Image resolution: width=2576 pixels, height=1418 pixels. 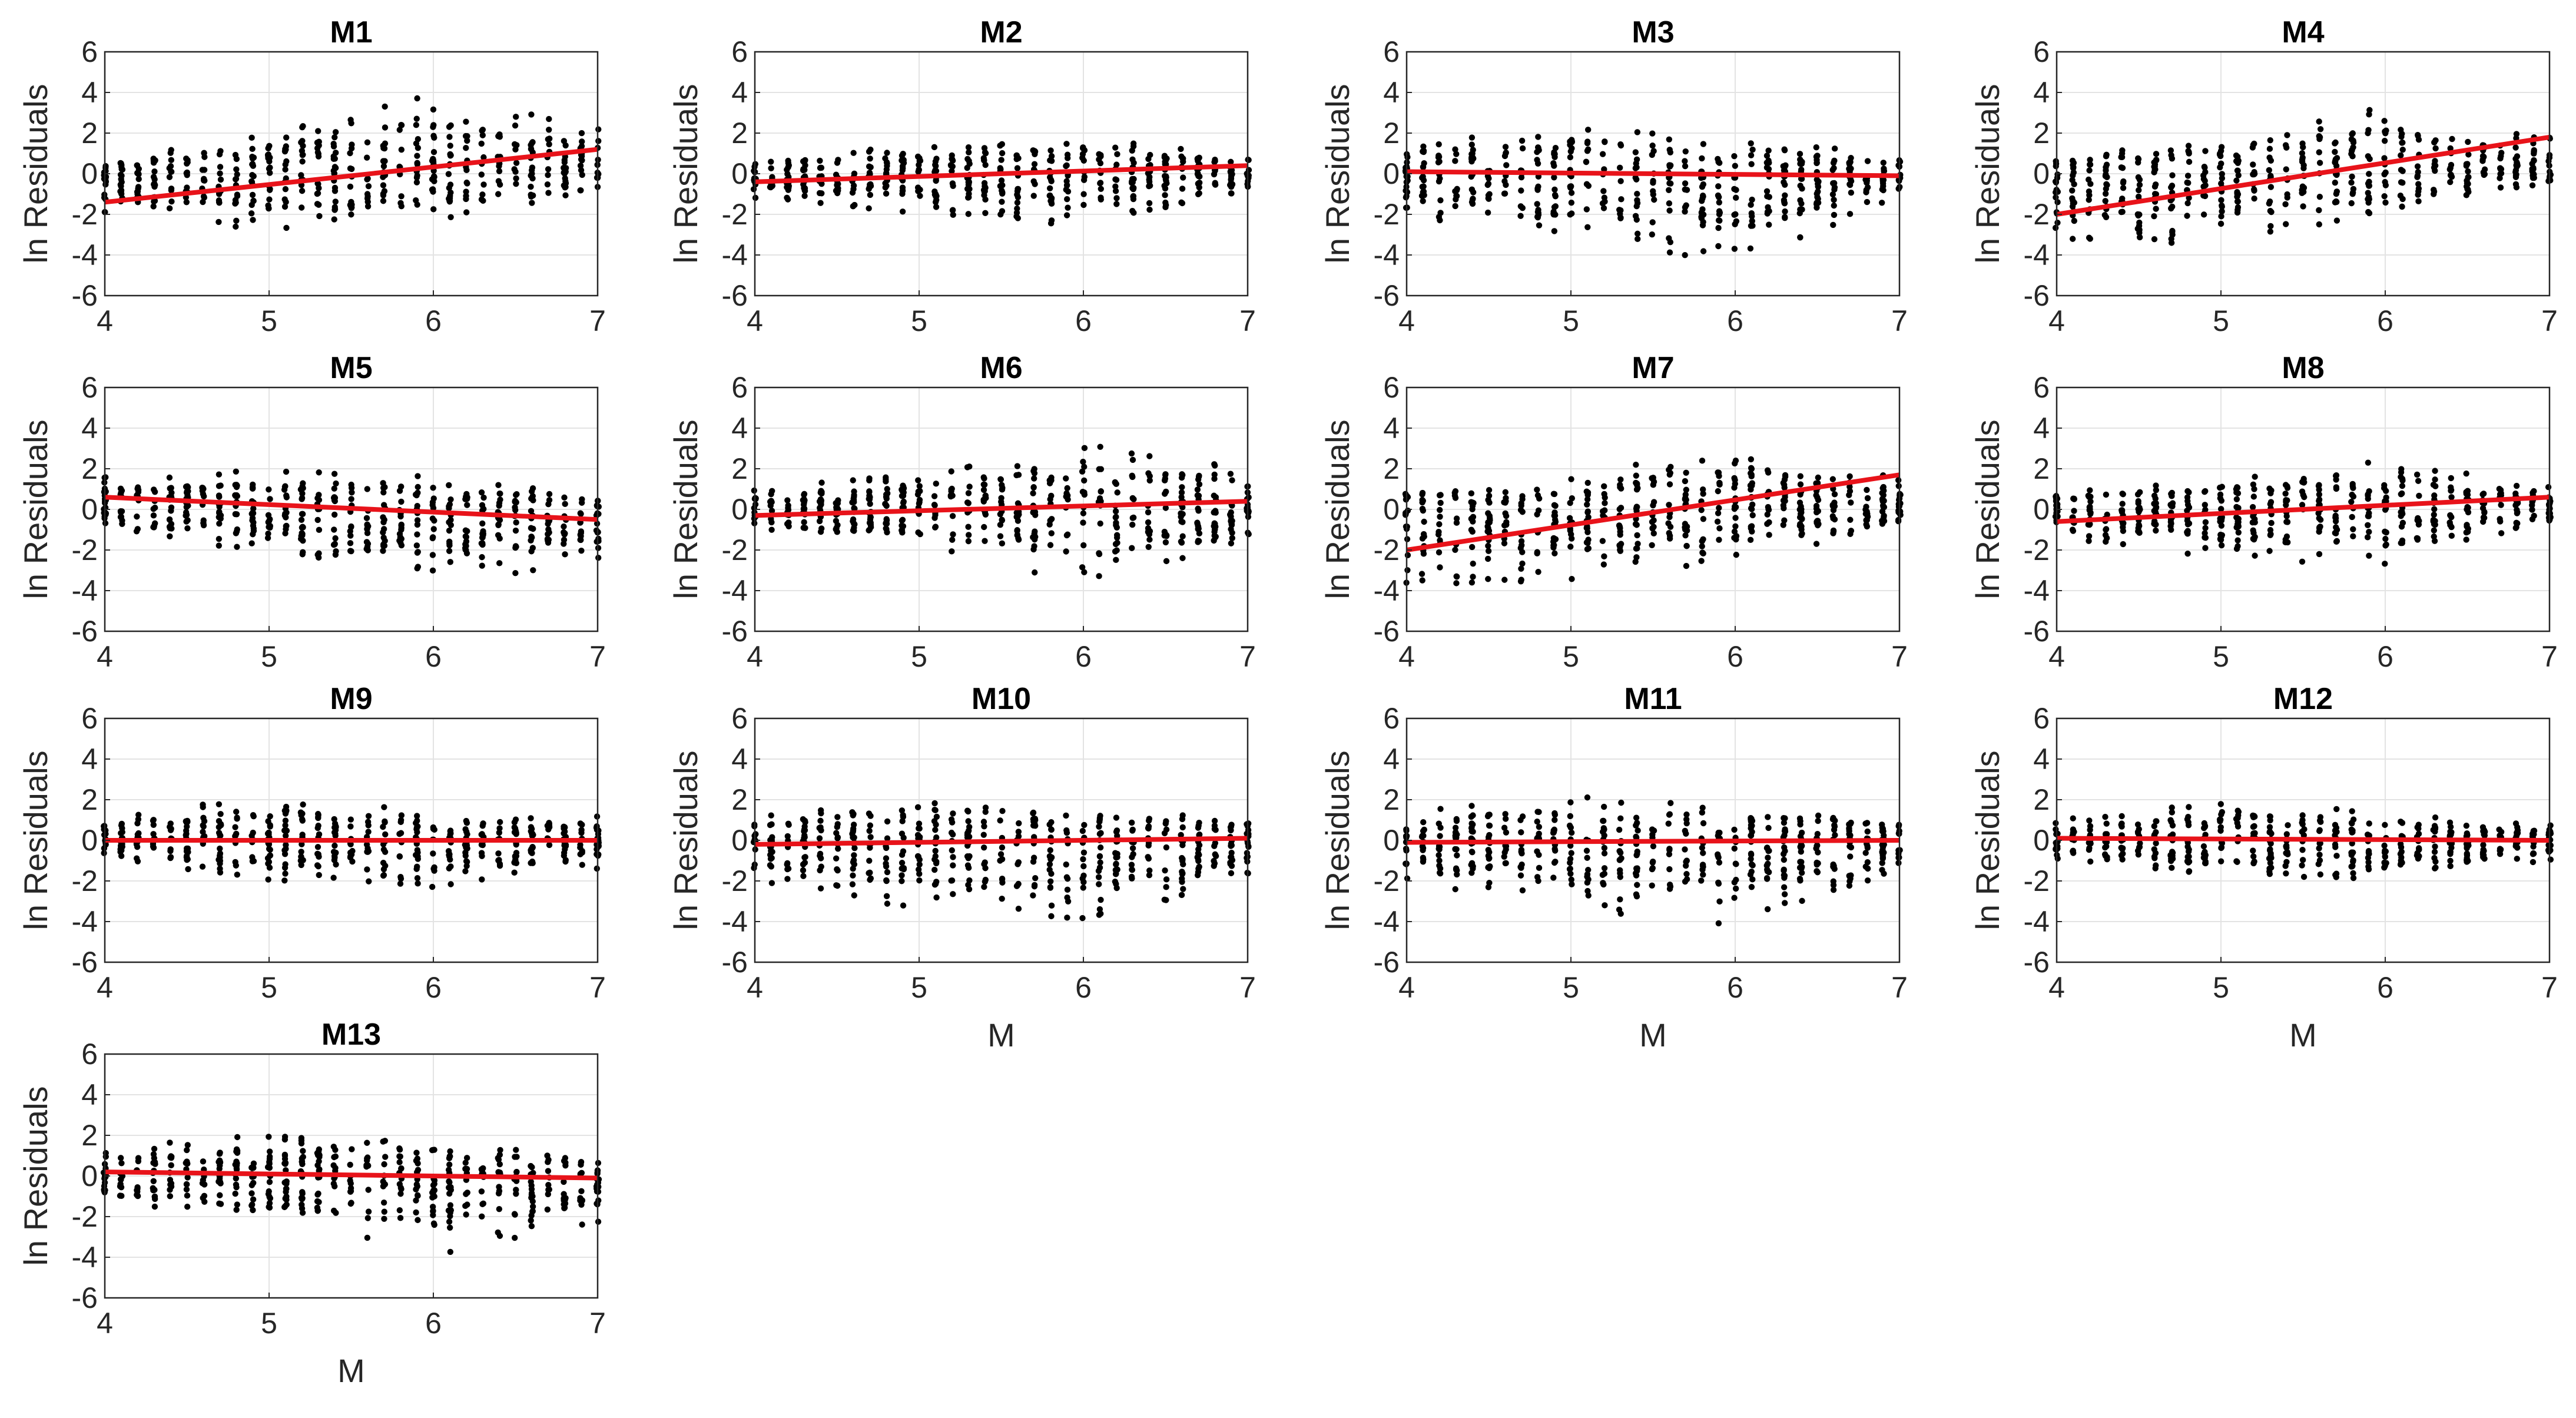 What do you see at coordinates (105, 656) in the screenshot?
I see `x-tick-label: 4` at bounding box center [105, 656].